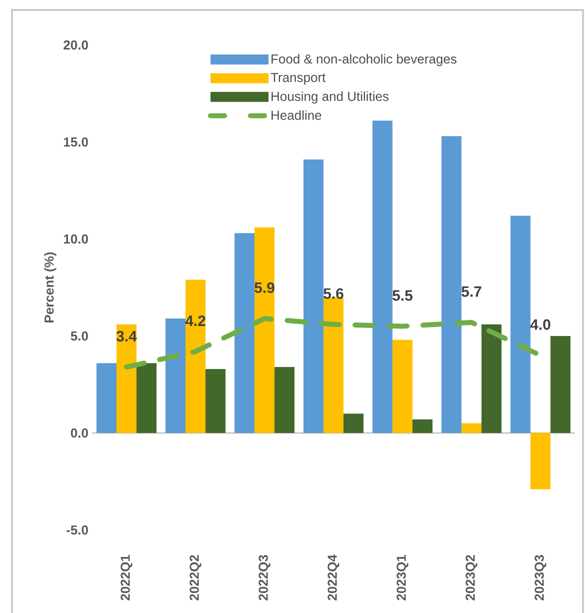 Image resolution: width=585 pixels, height=613 pixels. Describe the element at coordinates (334, 293) in the screenshot. I see `data-label: 5.6` at that location.